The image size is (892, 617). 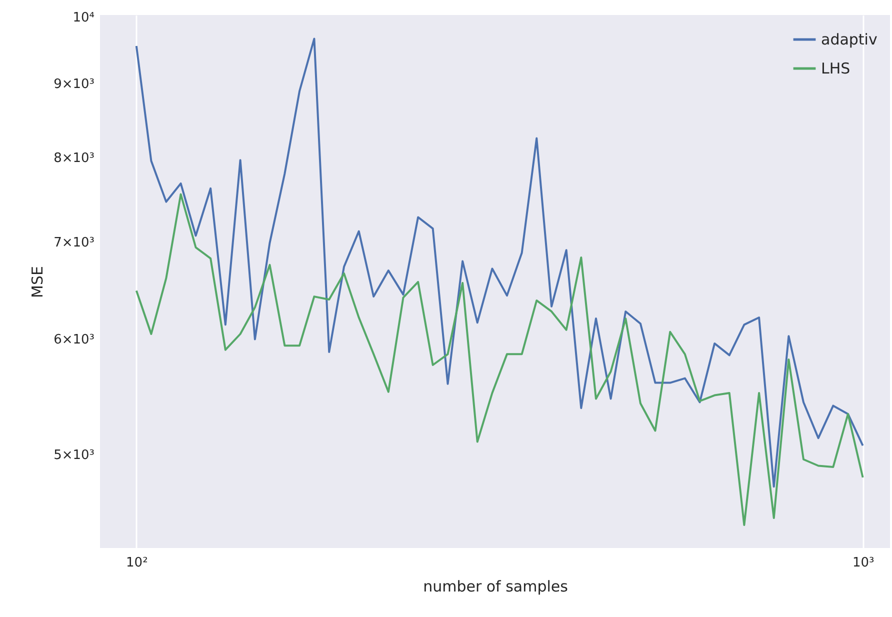 What do you see at coordinates (74, 340) in the screenshot?
I see `y-tick-label: 6×10³` at bounding box center [74, 340].